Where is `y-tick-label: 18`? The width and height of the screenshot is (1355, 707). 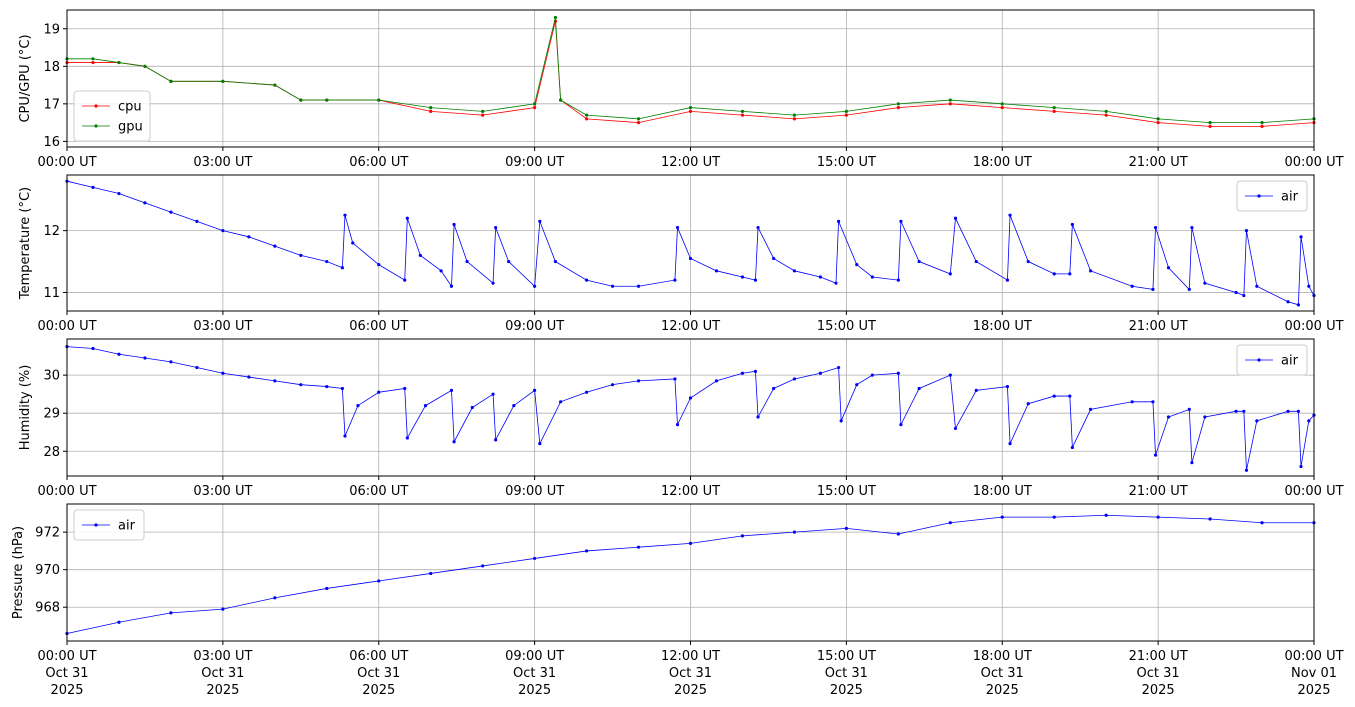 y-tick-label: 18 is located at coordinates (51, 67).